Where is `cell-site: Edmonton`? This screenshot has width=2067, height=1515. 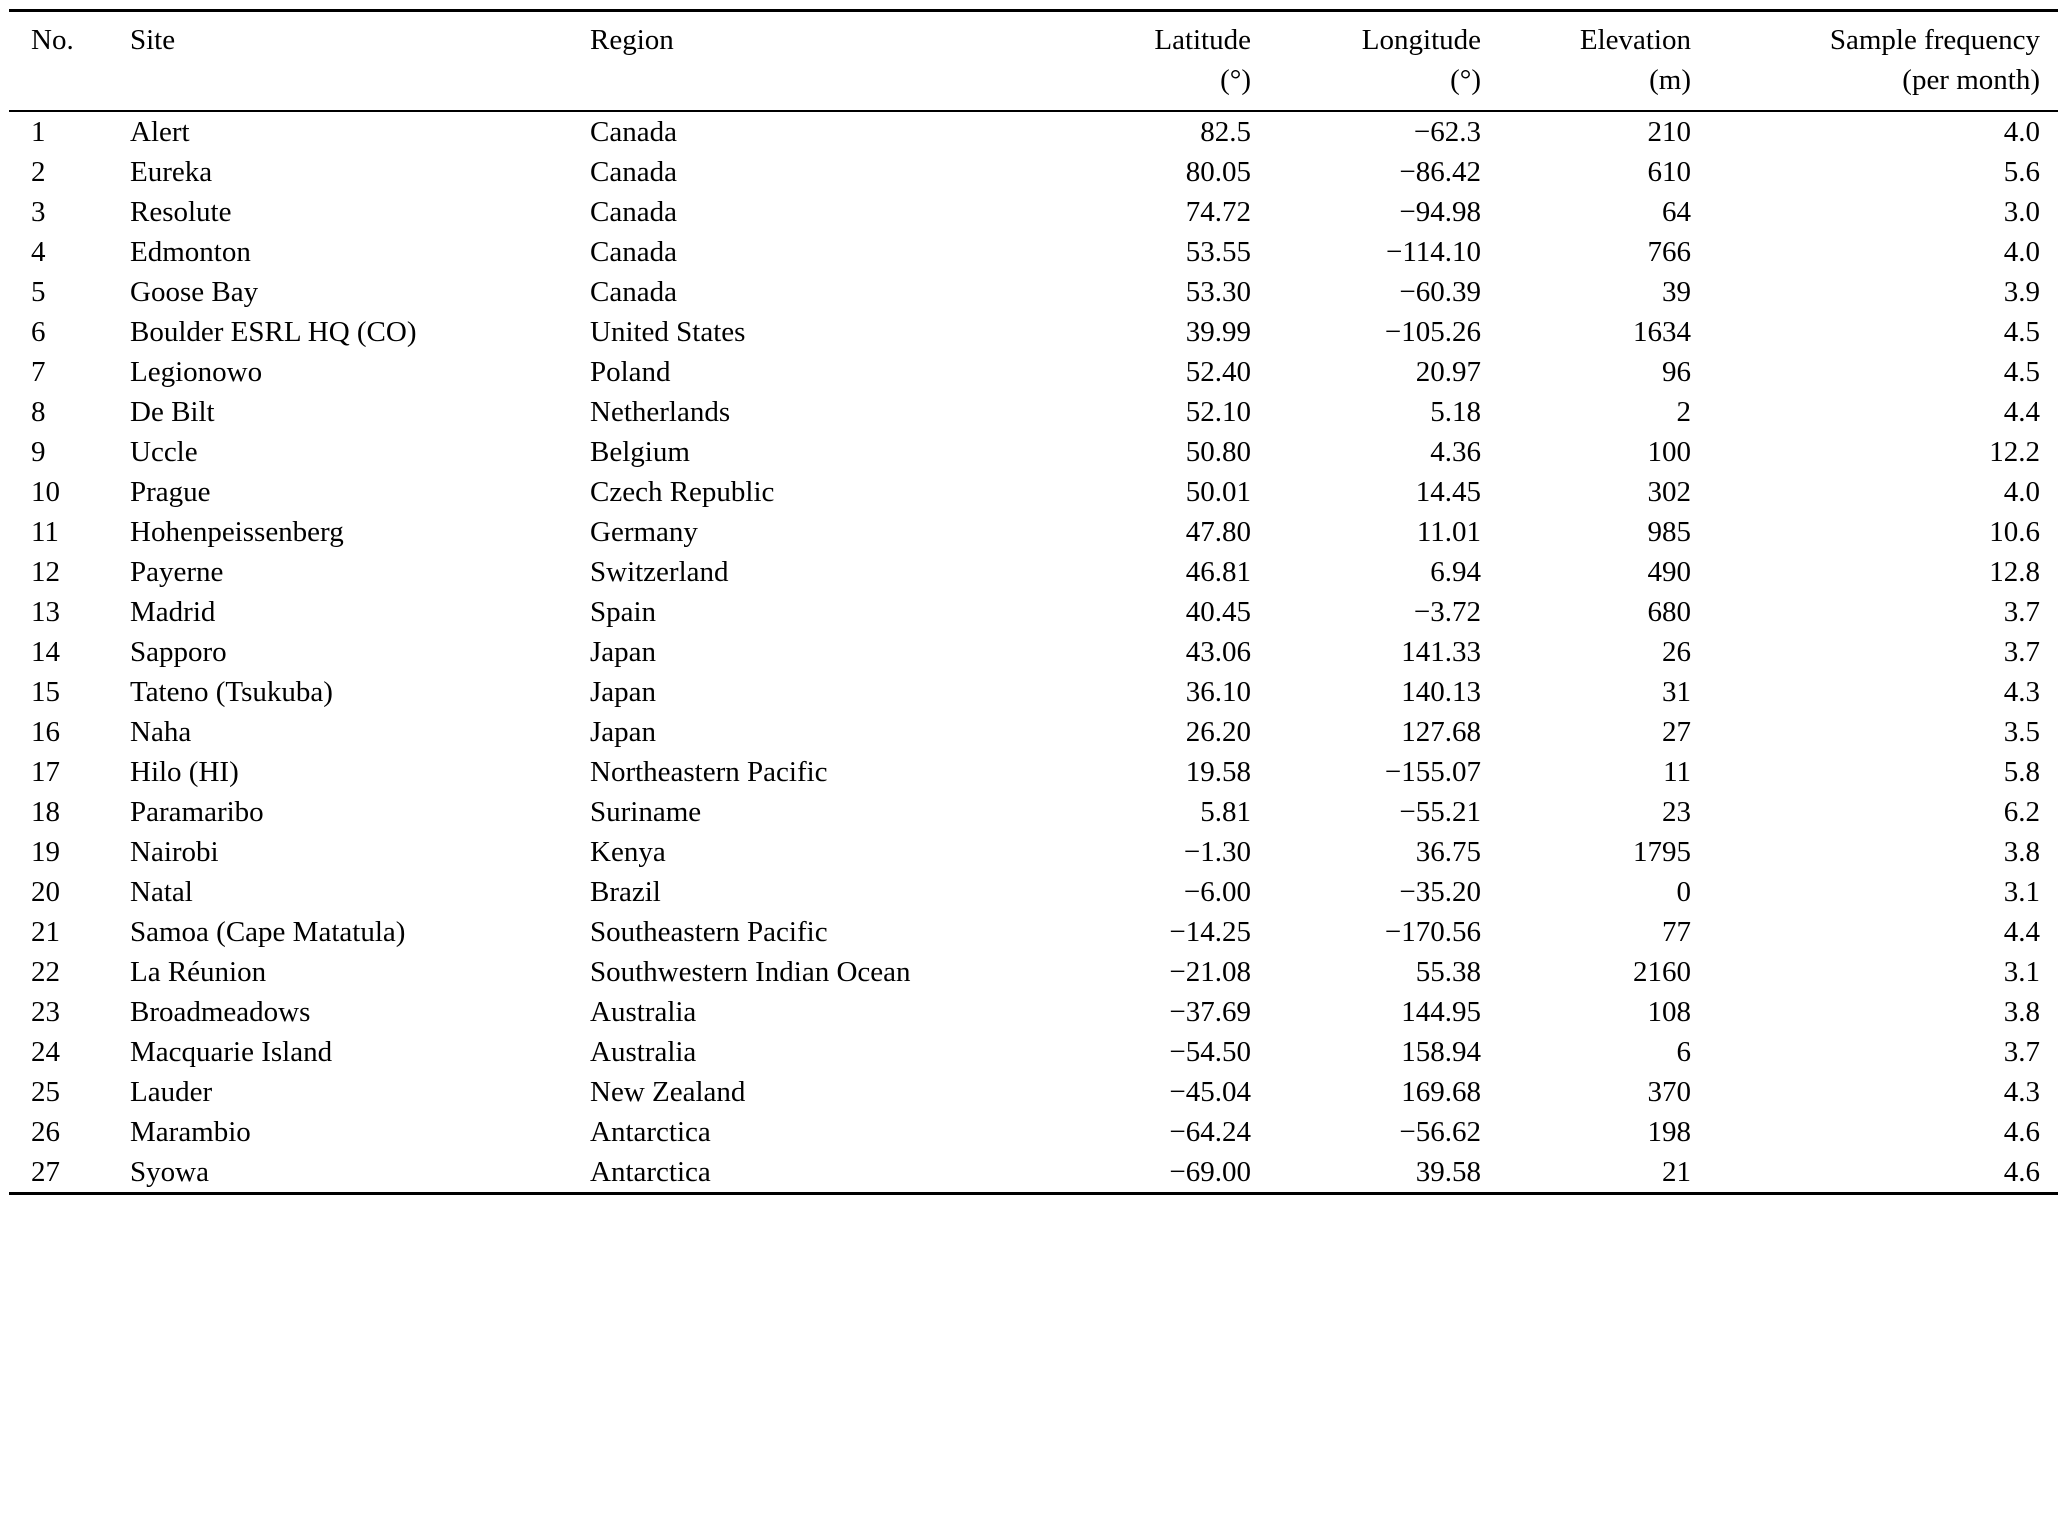
cell-site: Edmonton is located at coordinates (190, 252).